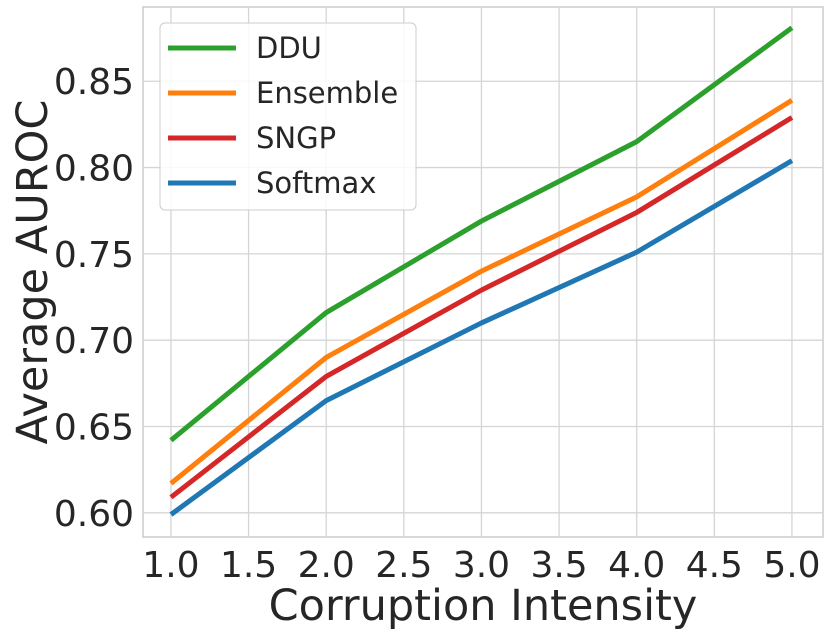 Image resolution: width=831 pixels, height=635 pixels. Describe the element at coordinates (94, 255) in the screenshot. I see `y-tick-label: 0.75` at that location.